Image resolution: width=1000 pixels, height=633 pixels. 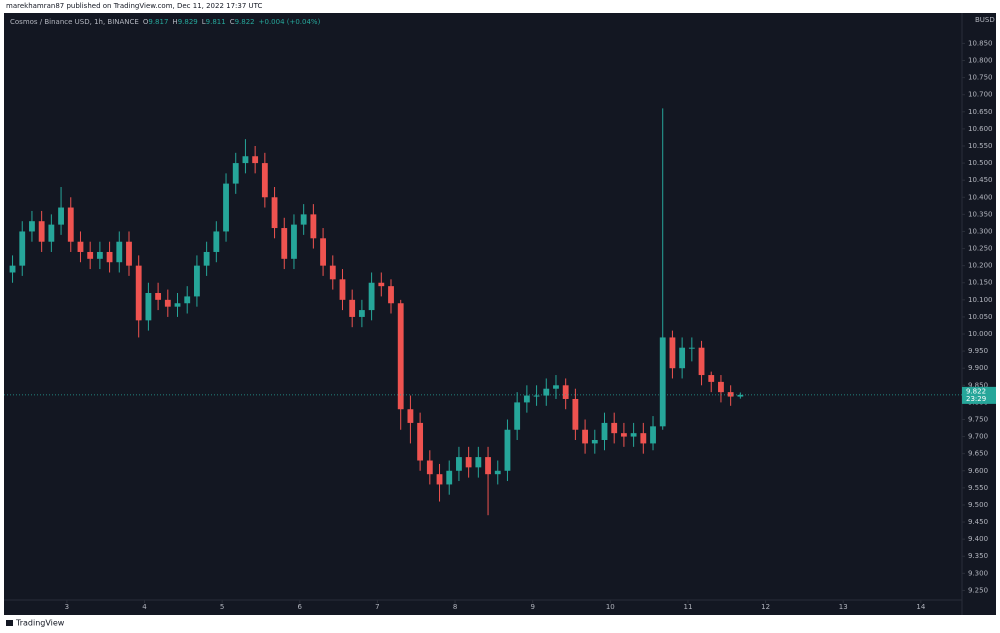 What do you see at coordinates (74, 22) in the screenshot?
I see `legend-title: Cosmos / Binance USD, 1h, BINANCE` at bounding box center [74, 22].